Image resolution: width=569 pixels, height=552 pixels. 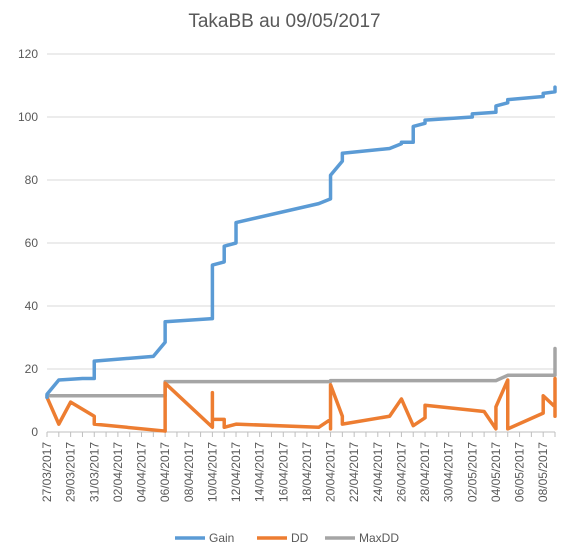 What do you see at coordinates (32, 243) in the screenshot?
I see `y-tick-label: 60` at bounding box center [32, 243].